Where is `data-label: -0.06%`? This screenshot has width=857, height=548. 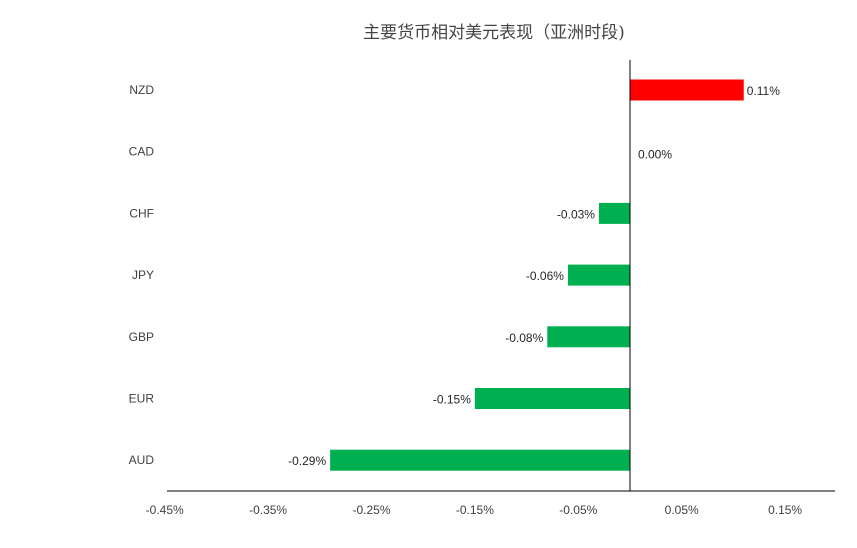
data-label: -0.06% is located at coordinates (545, 276).